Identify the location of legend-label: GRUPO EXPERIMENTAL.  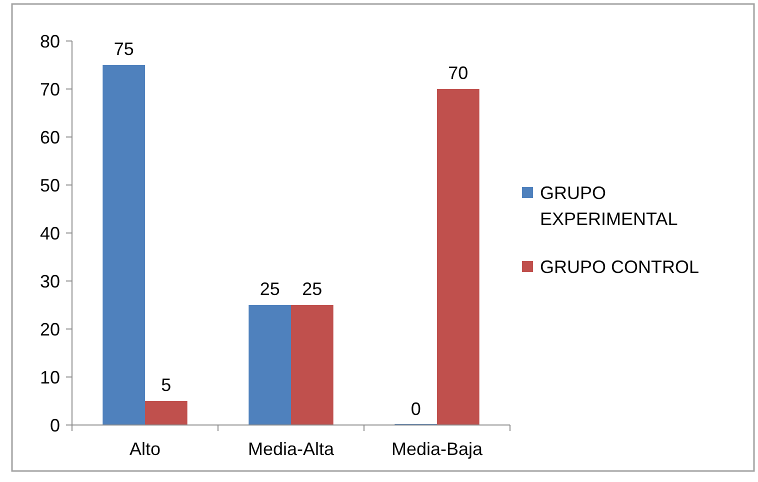
(609, 206).